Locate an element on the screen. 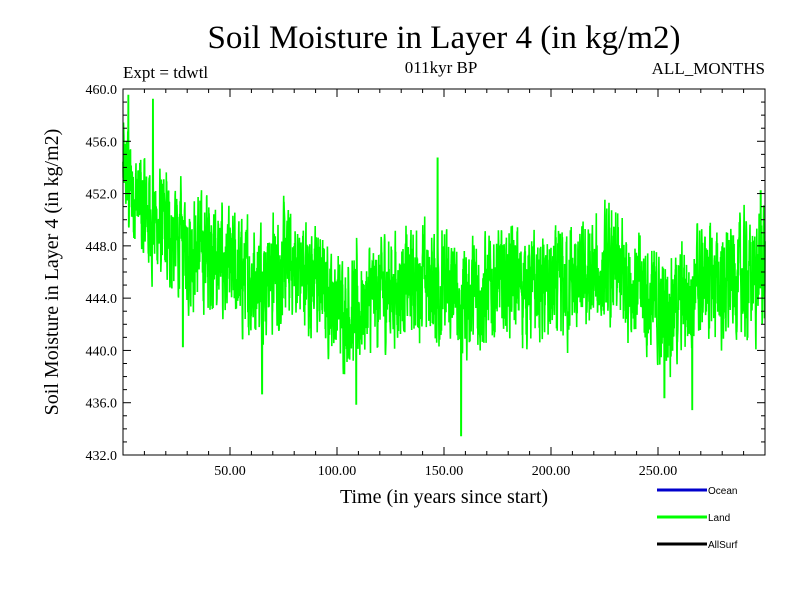 This screenshot has height=600, width=800. y-tick-label: 456.0 is located at coordinates (102, 142).